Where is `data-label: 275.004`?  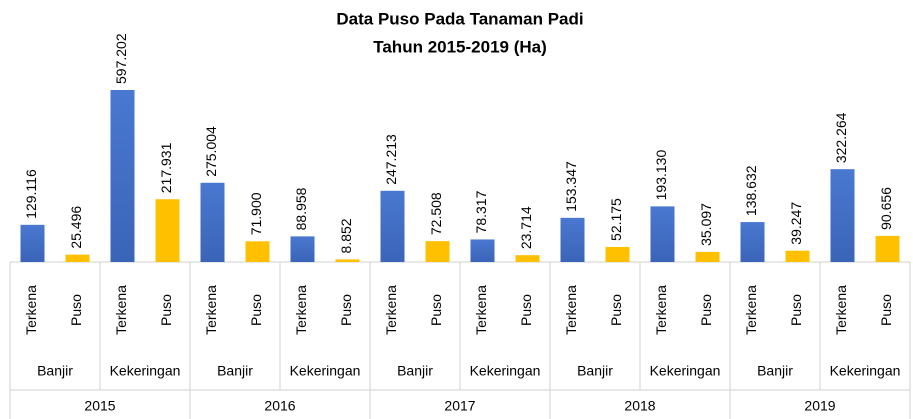 data-label: 275.004 is located at coordinates (211, 151).